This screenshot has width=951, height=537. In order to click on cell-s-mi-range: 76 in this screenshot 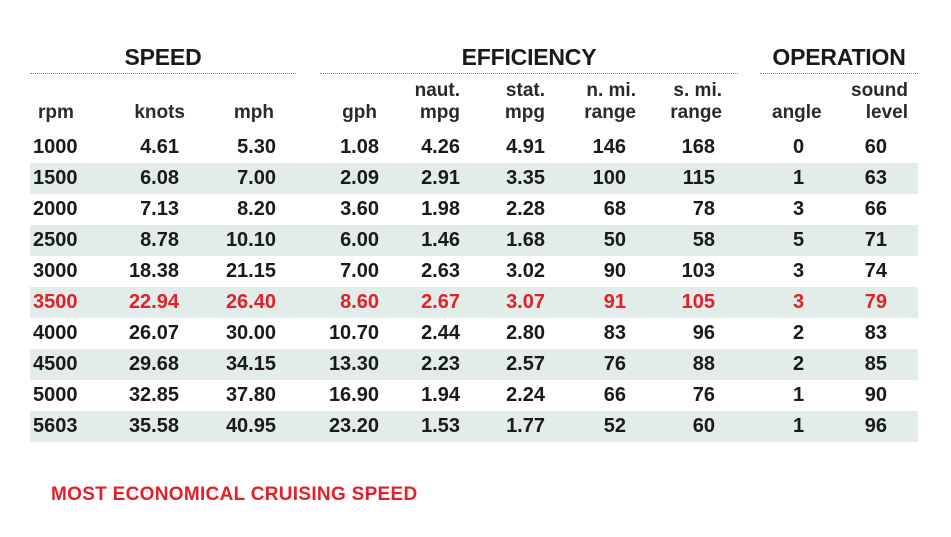, I will do `click(703, 395)`.